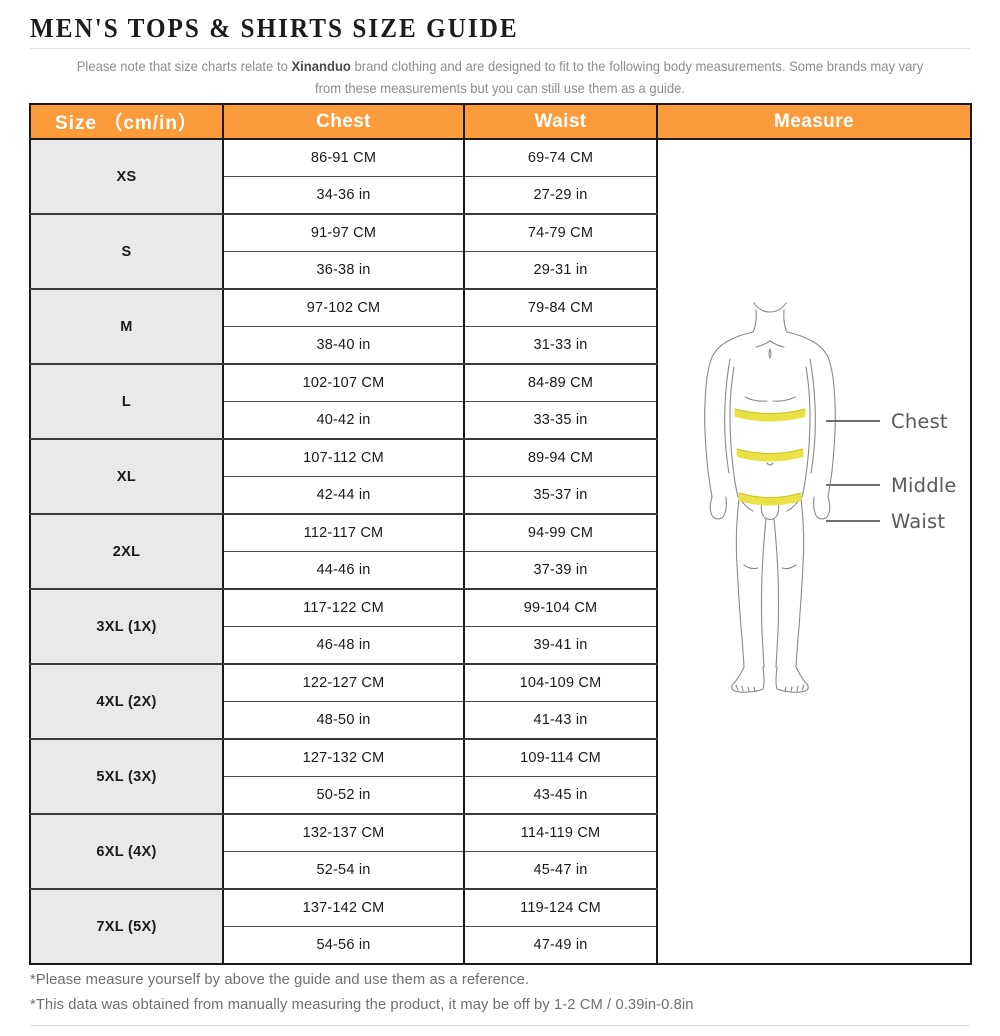 The height and width of the screenshot is (1036, 1000). Describe the element at coordinates (344, 122) in the screenshot. I see `column-header-chest: Chest` at that location.